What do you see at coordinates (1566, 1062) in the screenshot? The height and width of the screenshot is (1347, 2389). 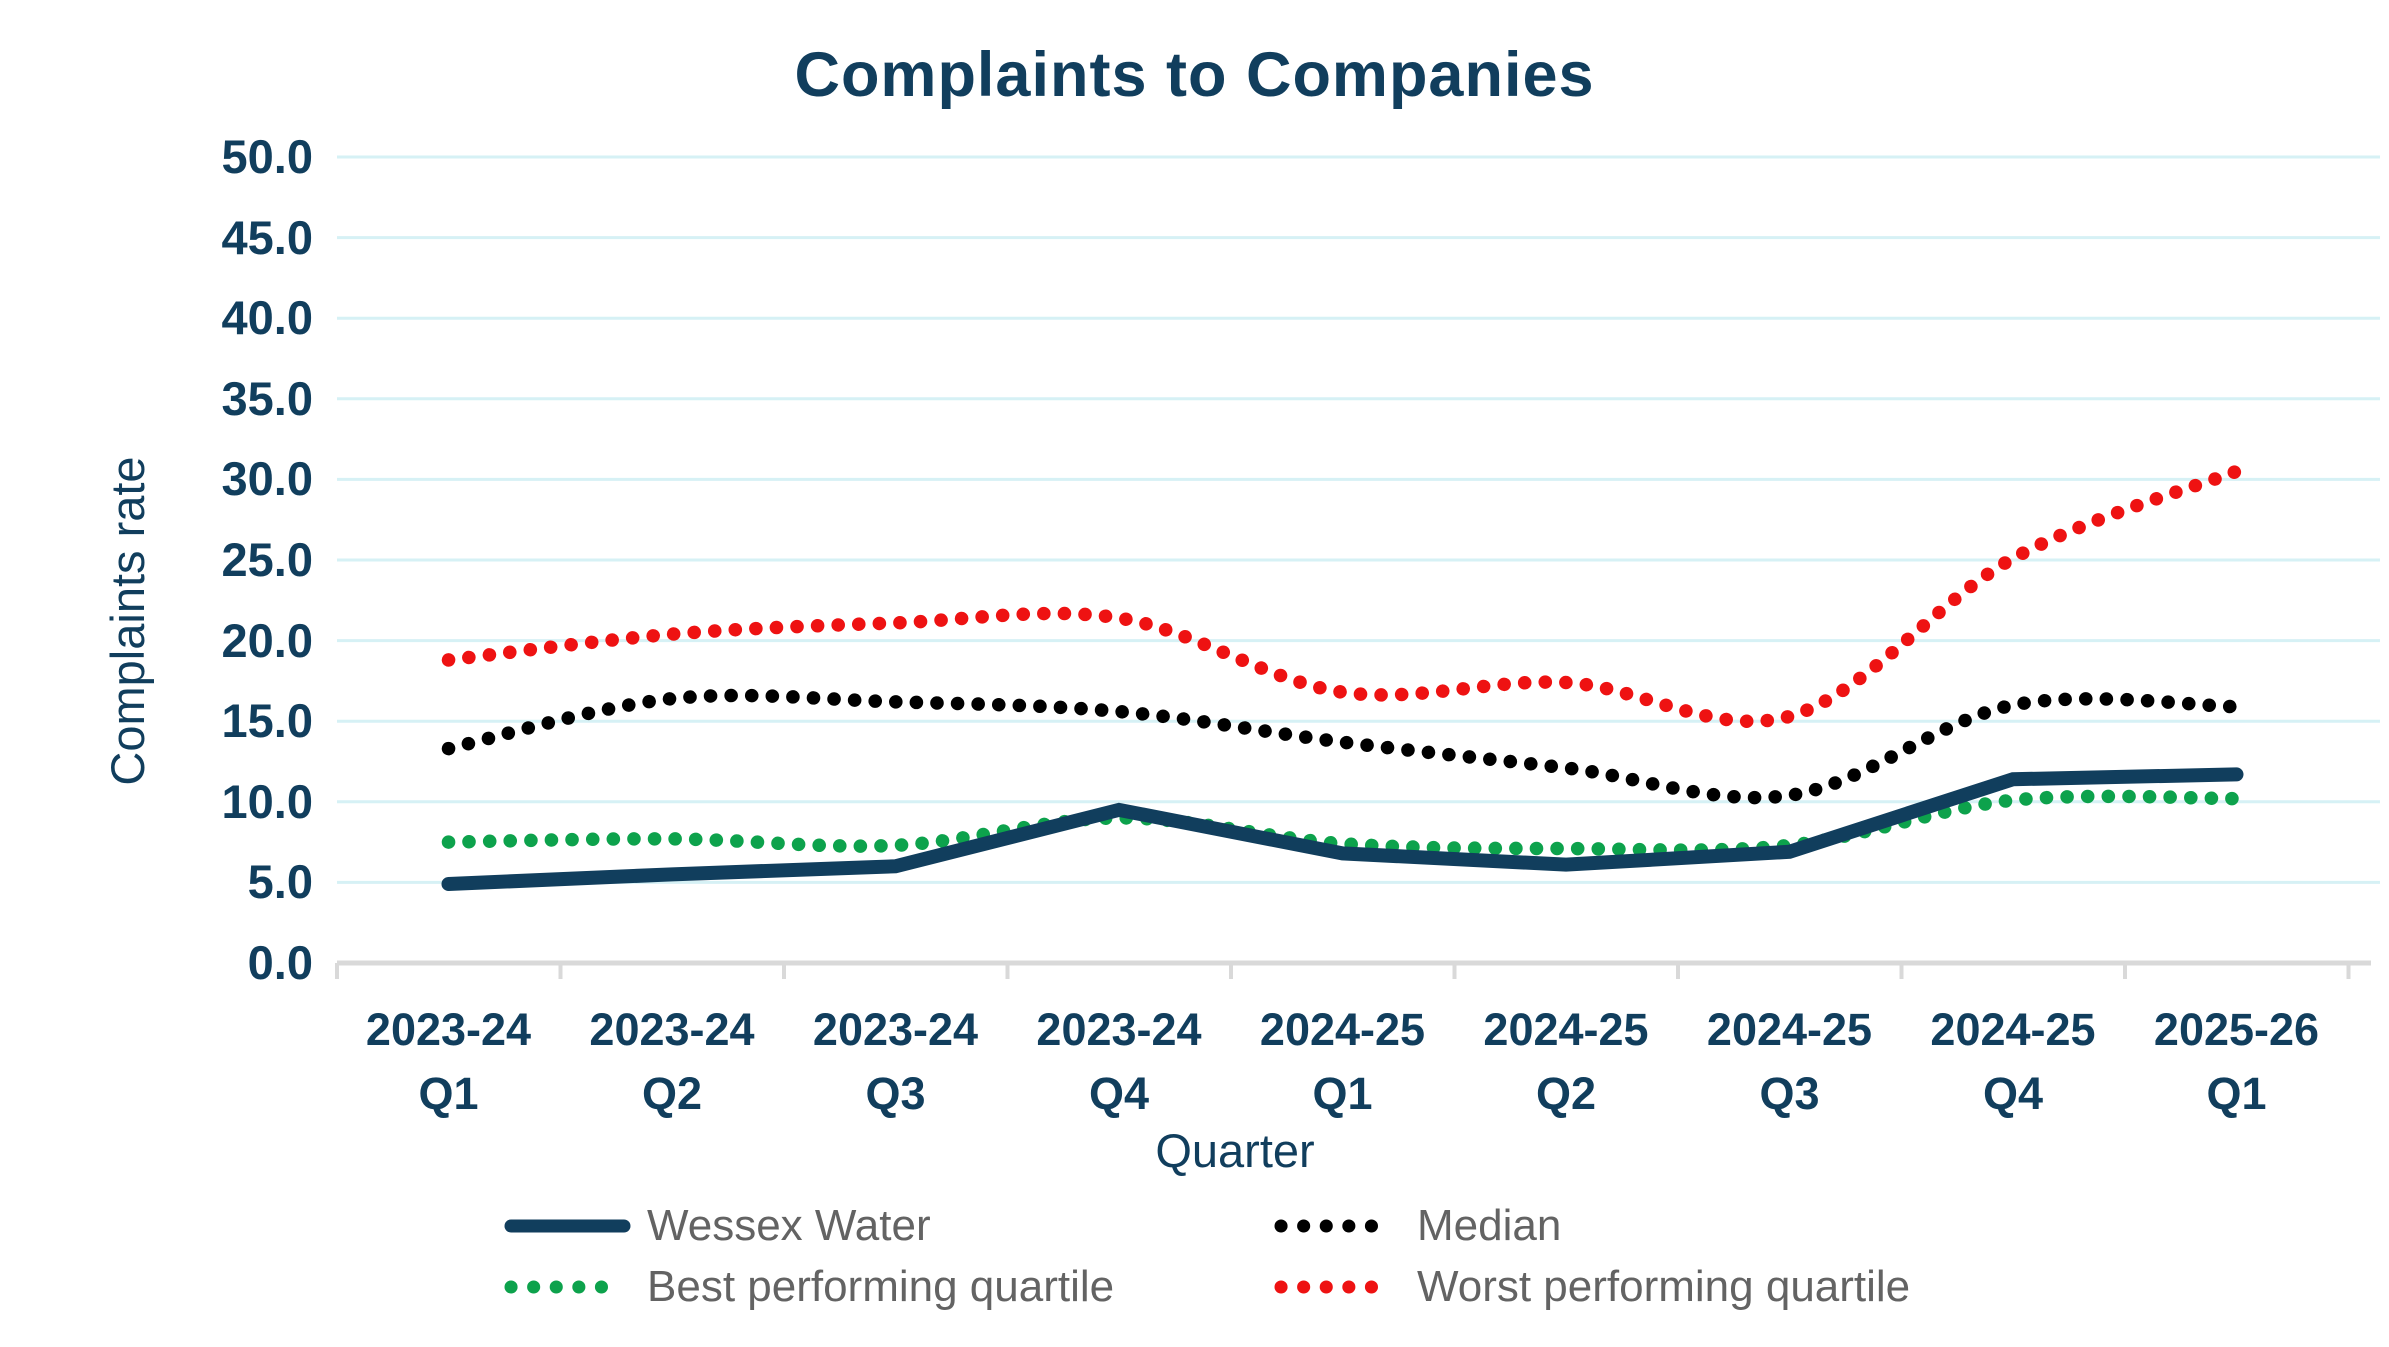 I see `x-tick-label: 2024-25 Q2` at bounding box center [1566, 1062].